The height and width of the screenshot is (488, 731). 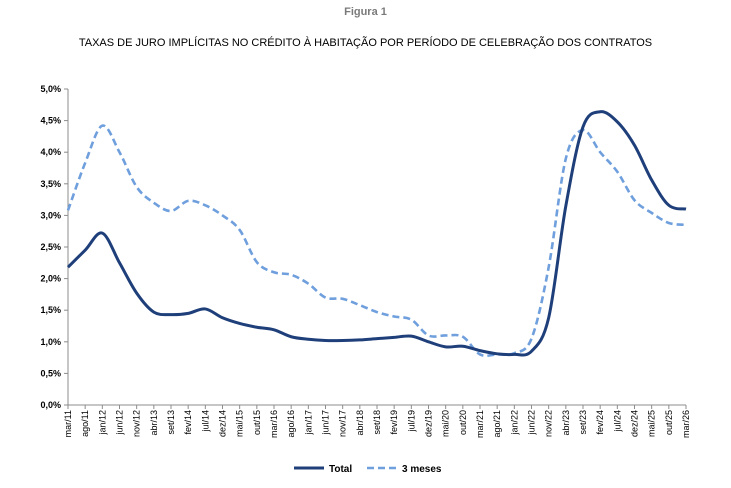 I want to click on x-tick-label: abr/23, so click(x=566, y=423).